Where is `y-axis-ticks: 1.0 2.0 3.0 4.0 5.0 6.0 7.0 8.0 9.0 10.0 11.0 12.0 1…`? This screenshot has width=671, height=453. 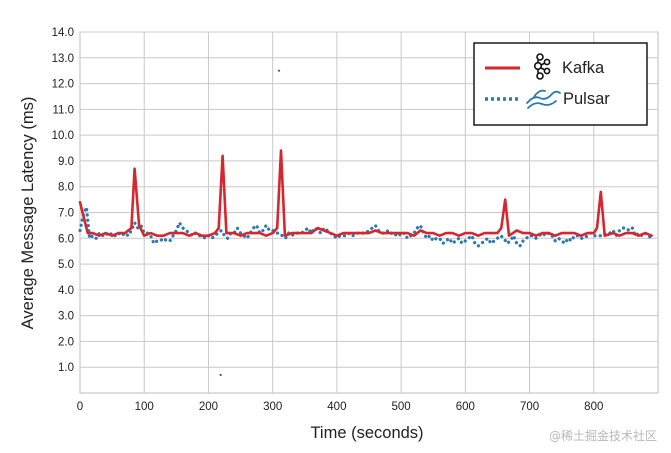
y-axis-ticks: 1.0 2.0 3.0 4.0 5.0 6.0 7.0 8.0 9.0 10.0 11.0 12.0 1… is located at coordinates (63, 200).